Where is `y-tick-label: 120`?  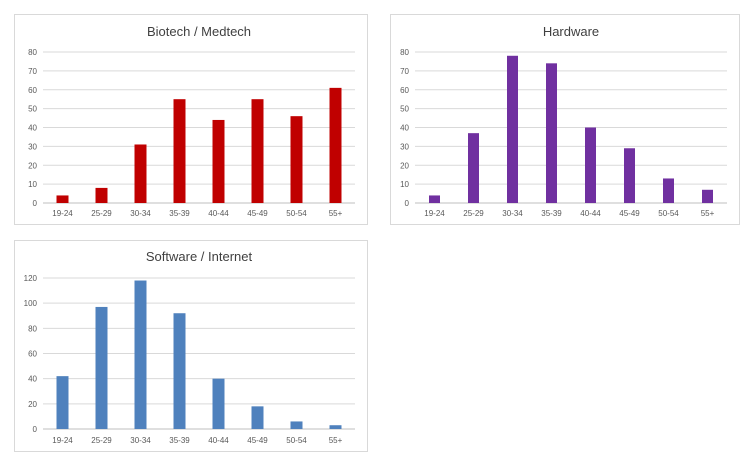 y-tick-label: 120 is located at coordinates (31, 278).